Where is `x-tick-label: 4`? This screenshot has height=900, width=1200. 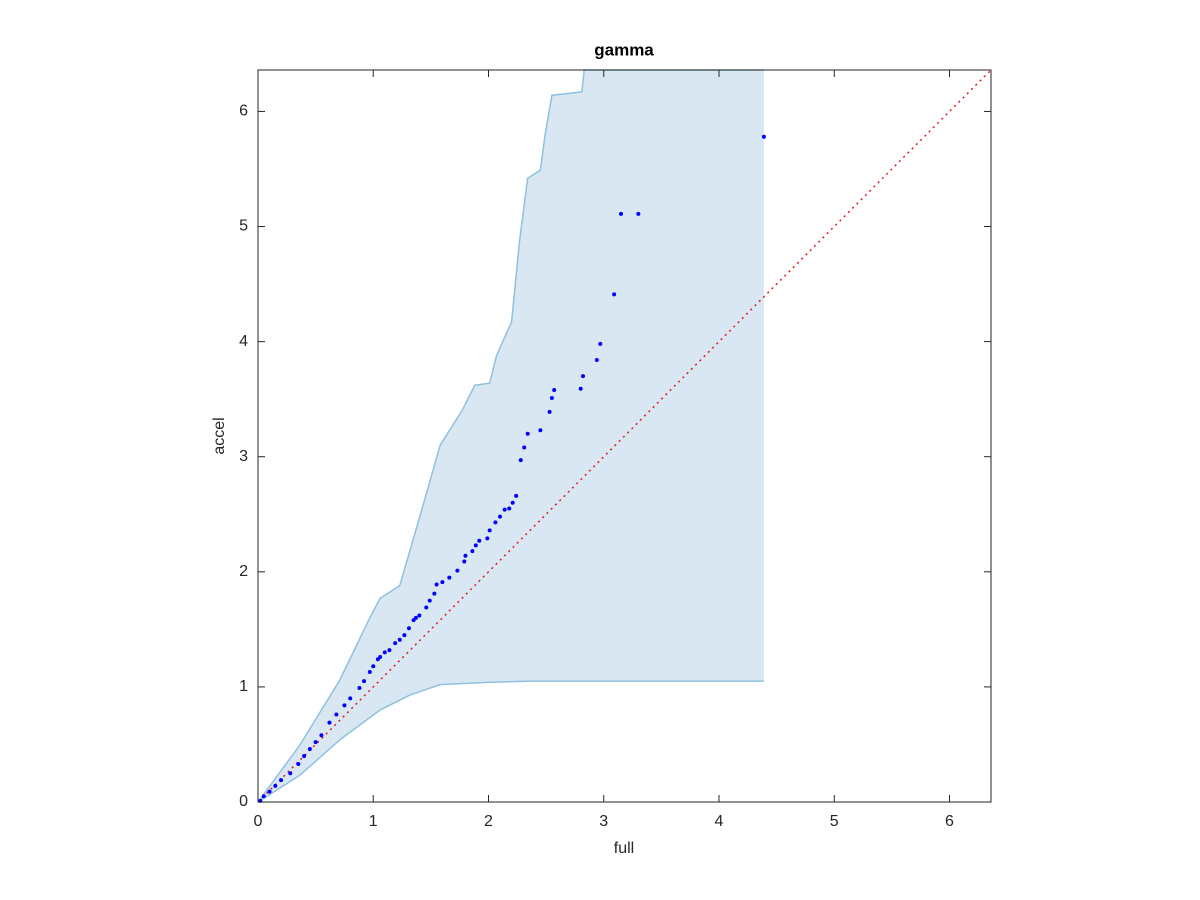 x-tick-label: 4 is located at coordinates (719, 821).